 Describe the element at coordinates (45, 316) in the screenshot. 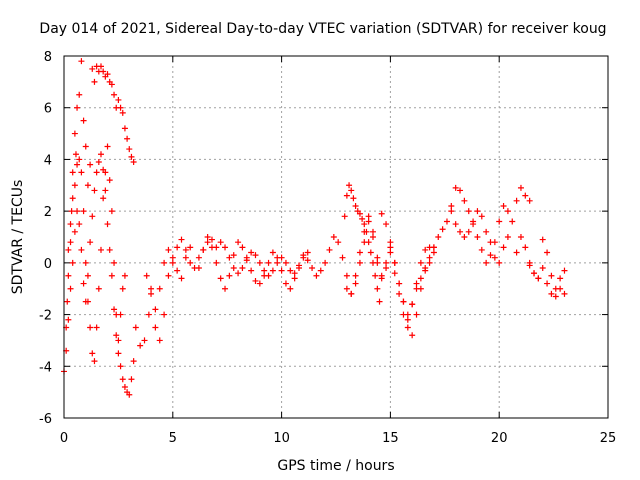

I see `y-tick-label: -2` at that location.